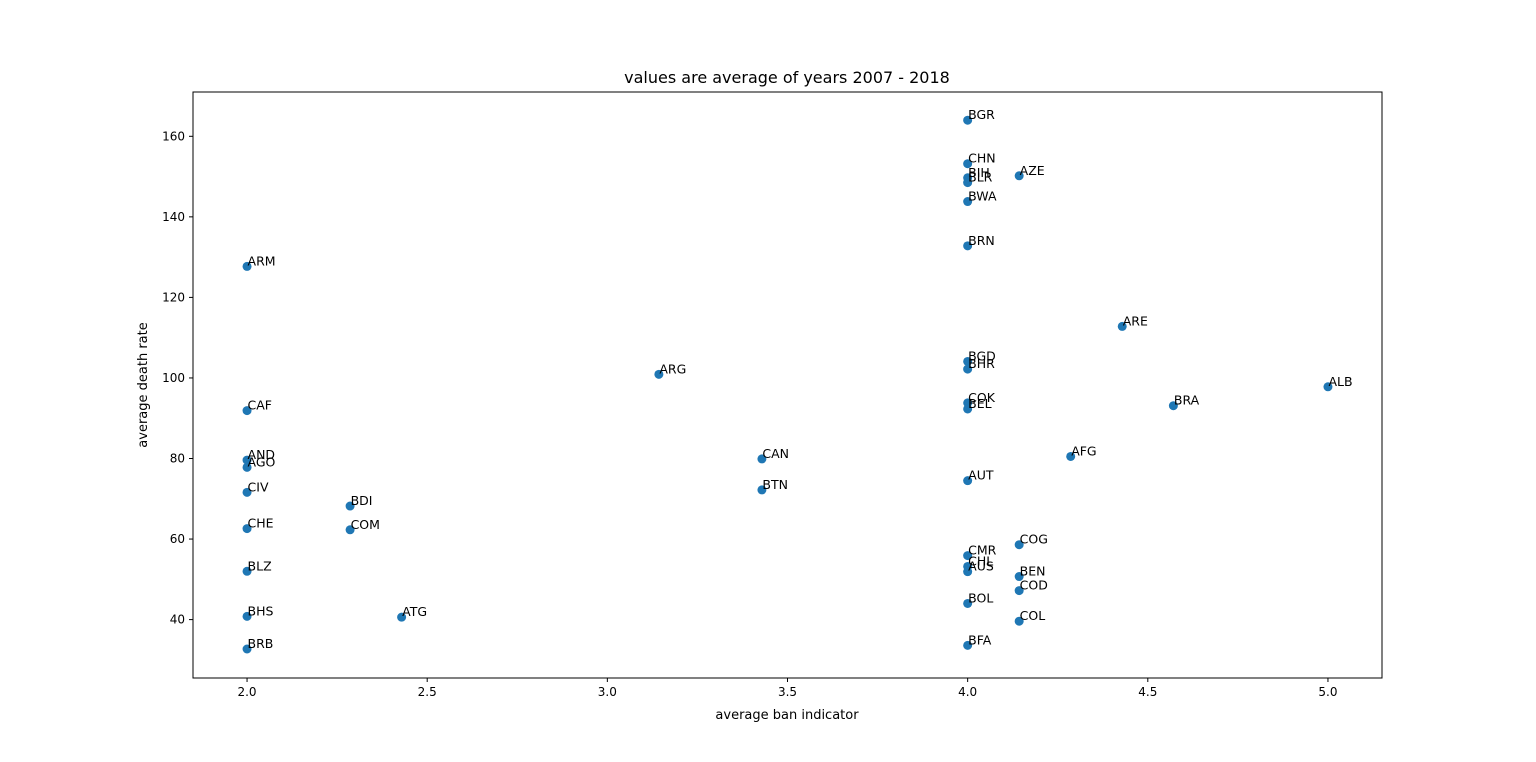 The height and width of the screenshot is (762, 1536). What do you see at coordinates (980, 560) in the screenshot?
I see `data-label-chl: CHL` at bounding box center [980, 560].